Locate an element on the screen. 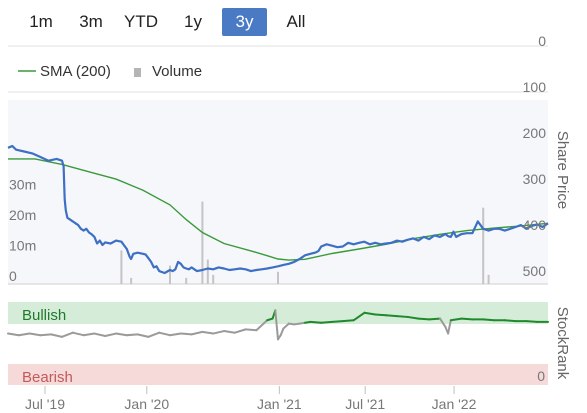 This screenshot has width=587, height=413. price-axis-ticks: 0 100 200 300 400 500 is located at coordinates (535, 156).